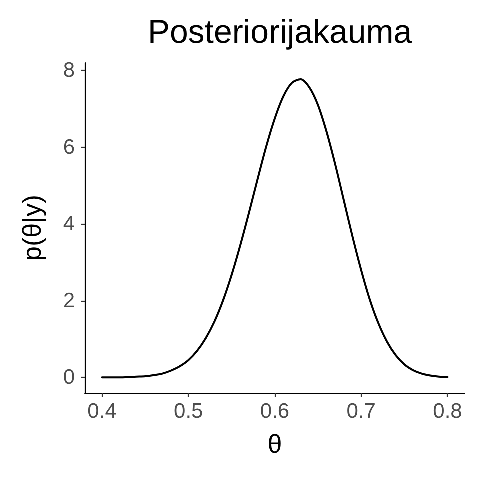 This screenshot has height=480, width=480. I want to click on y-tick-label: 8, so click(69, 70).